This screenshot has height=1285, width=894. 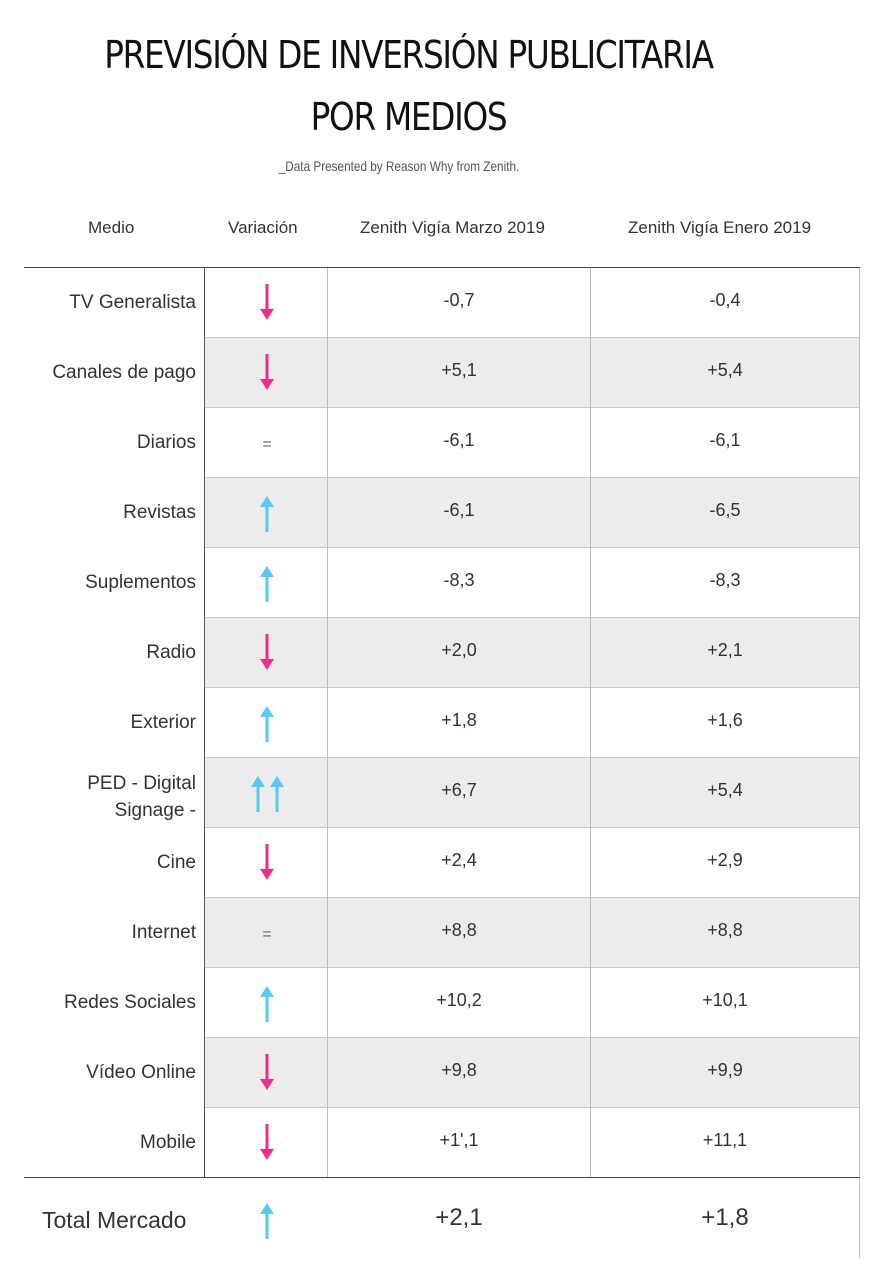 What do you see at coordinates (114, 1220) in the screenshot?
I see `total-label: Total Mercado` at bounding box center [114, 1220].